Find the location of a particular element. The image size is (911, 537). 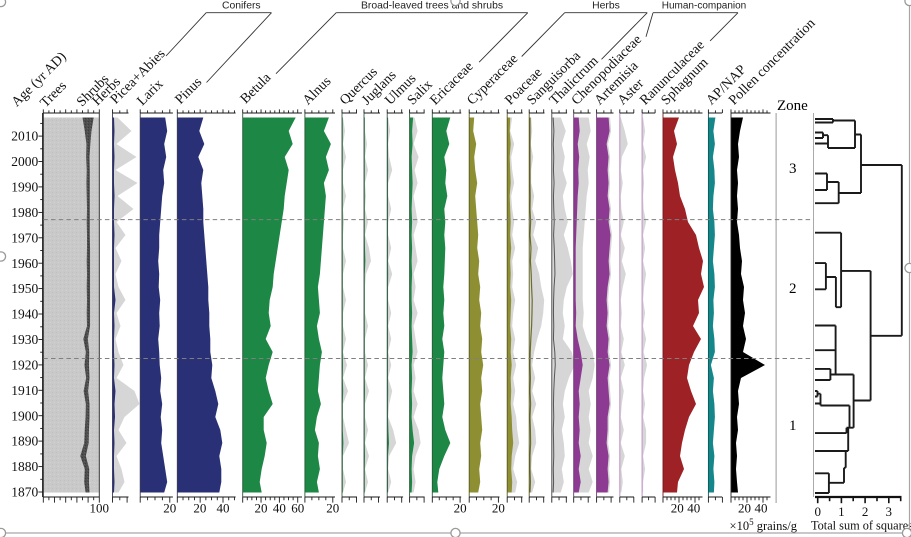

svg-text: 1930 is located at coordinates (24, 339).